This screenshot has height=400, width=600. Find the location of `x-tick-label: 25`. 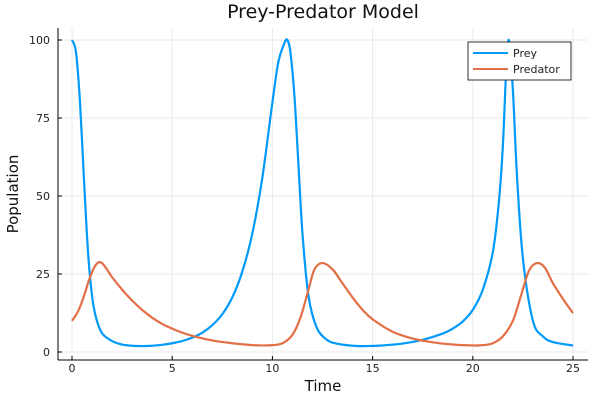

x-tick-label: 25 is located at coordinates (573, 368).